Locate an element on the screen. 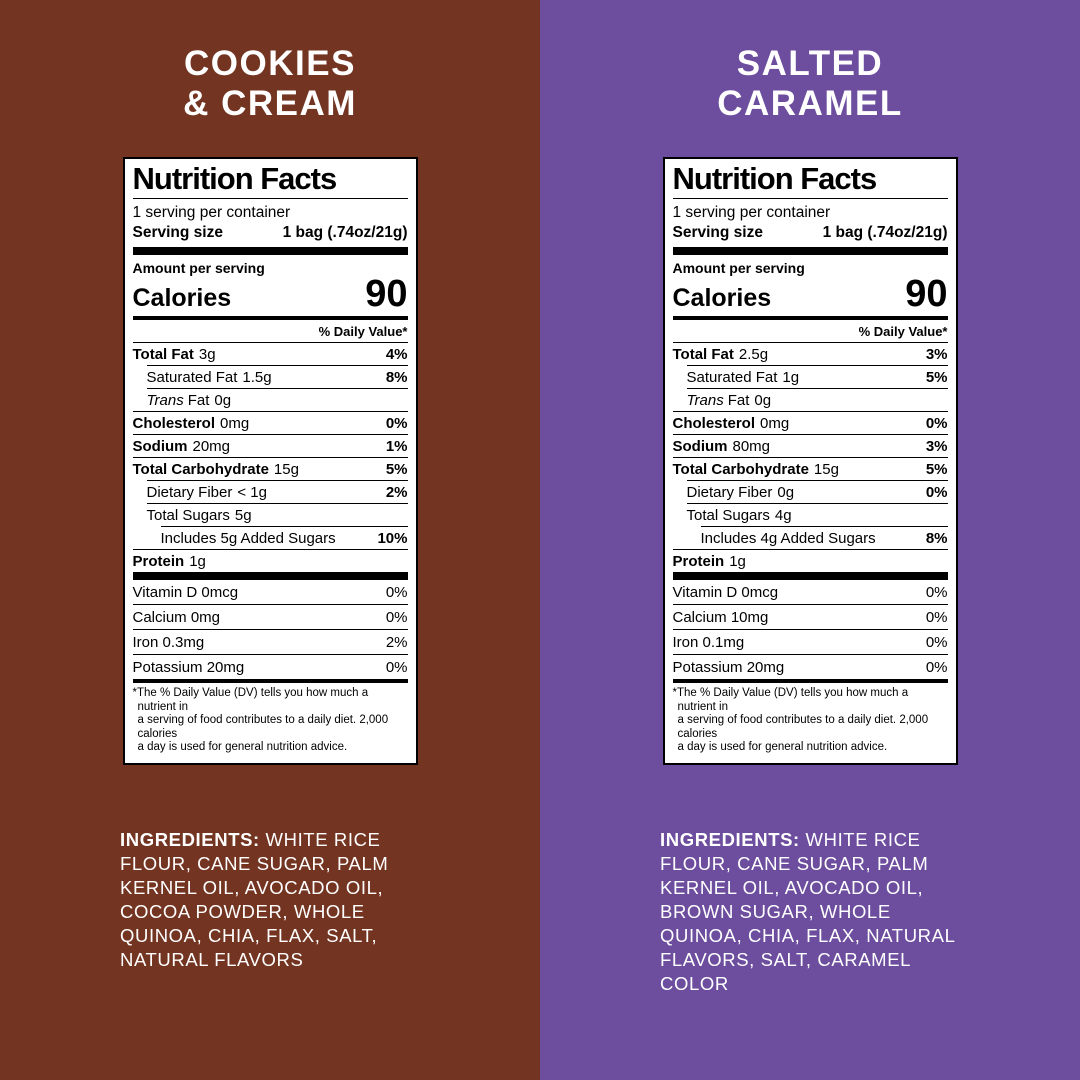 The width and height of the screenshot is (1080, 1080). divider-thick is located at coordinates (270, 576).